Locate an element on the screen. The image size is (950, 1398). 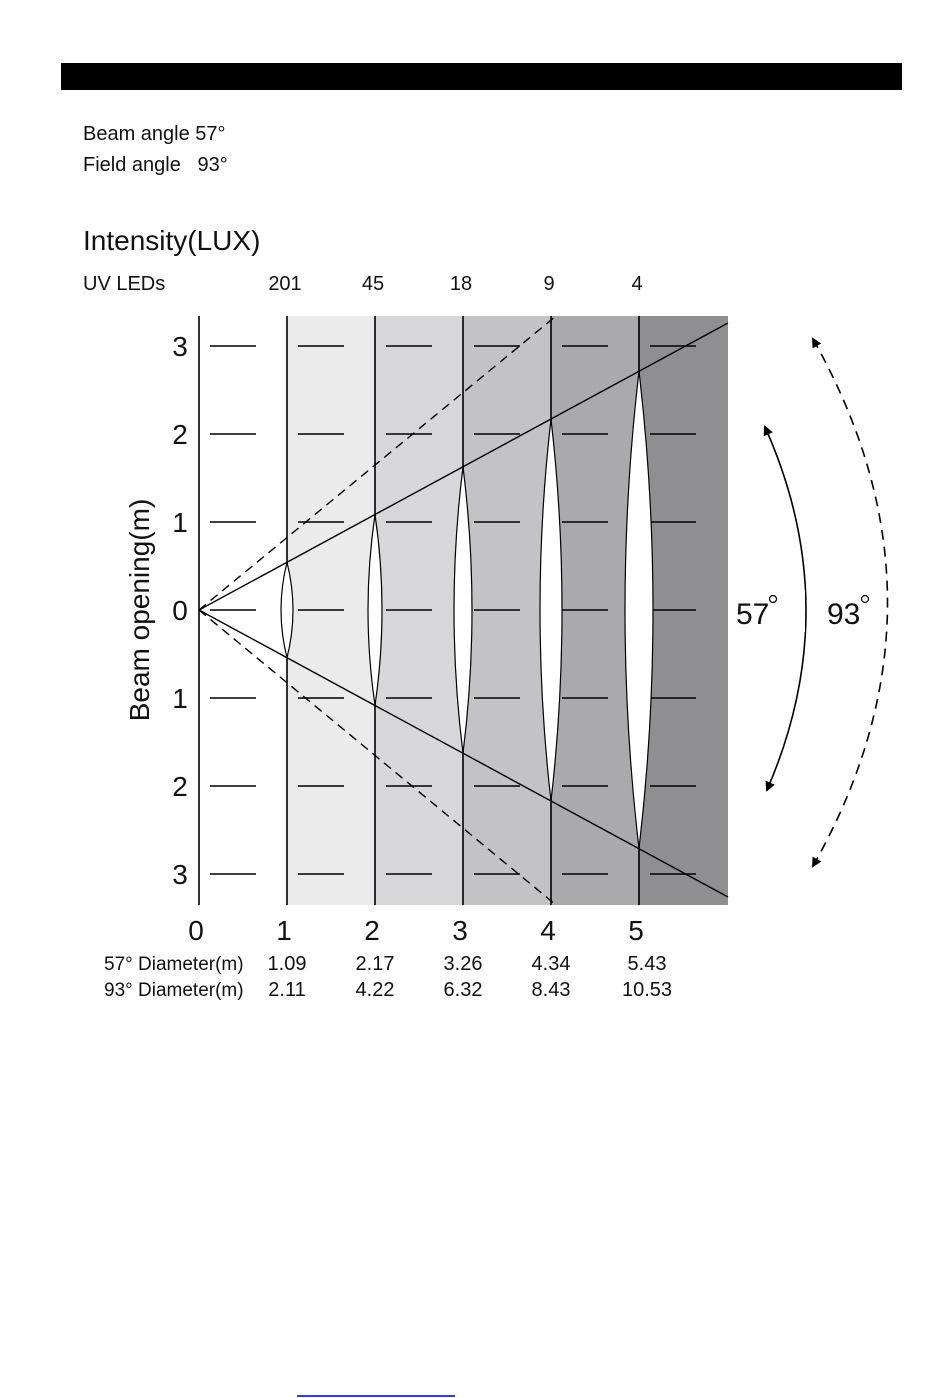
diameter-value: 4.34 is located at coordinates (551, 964).